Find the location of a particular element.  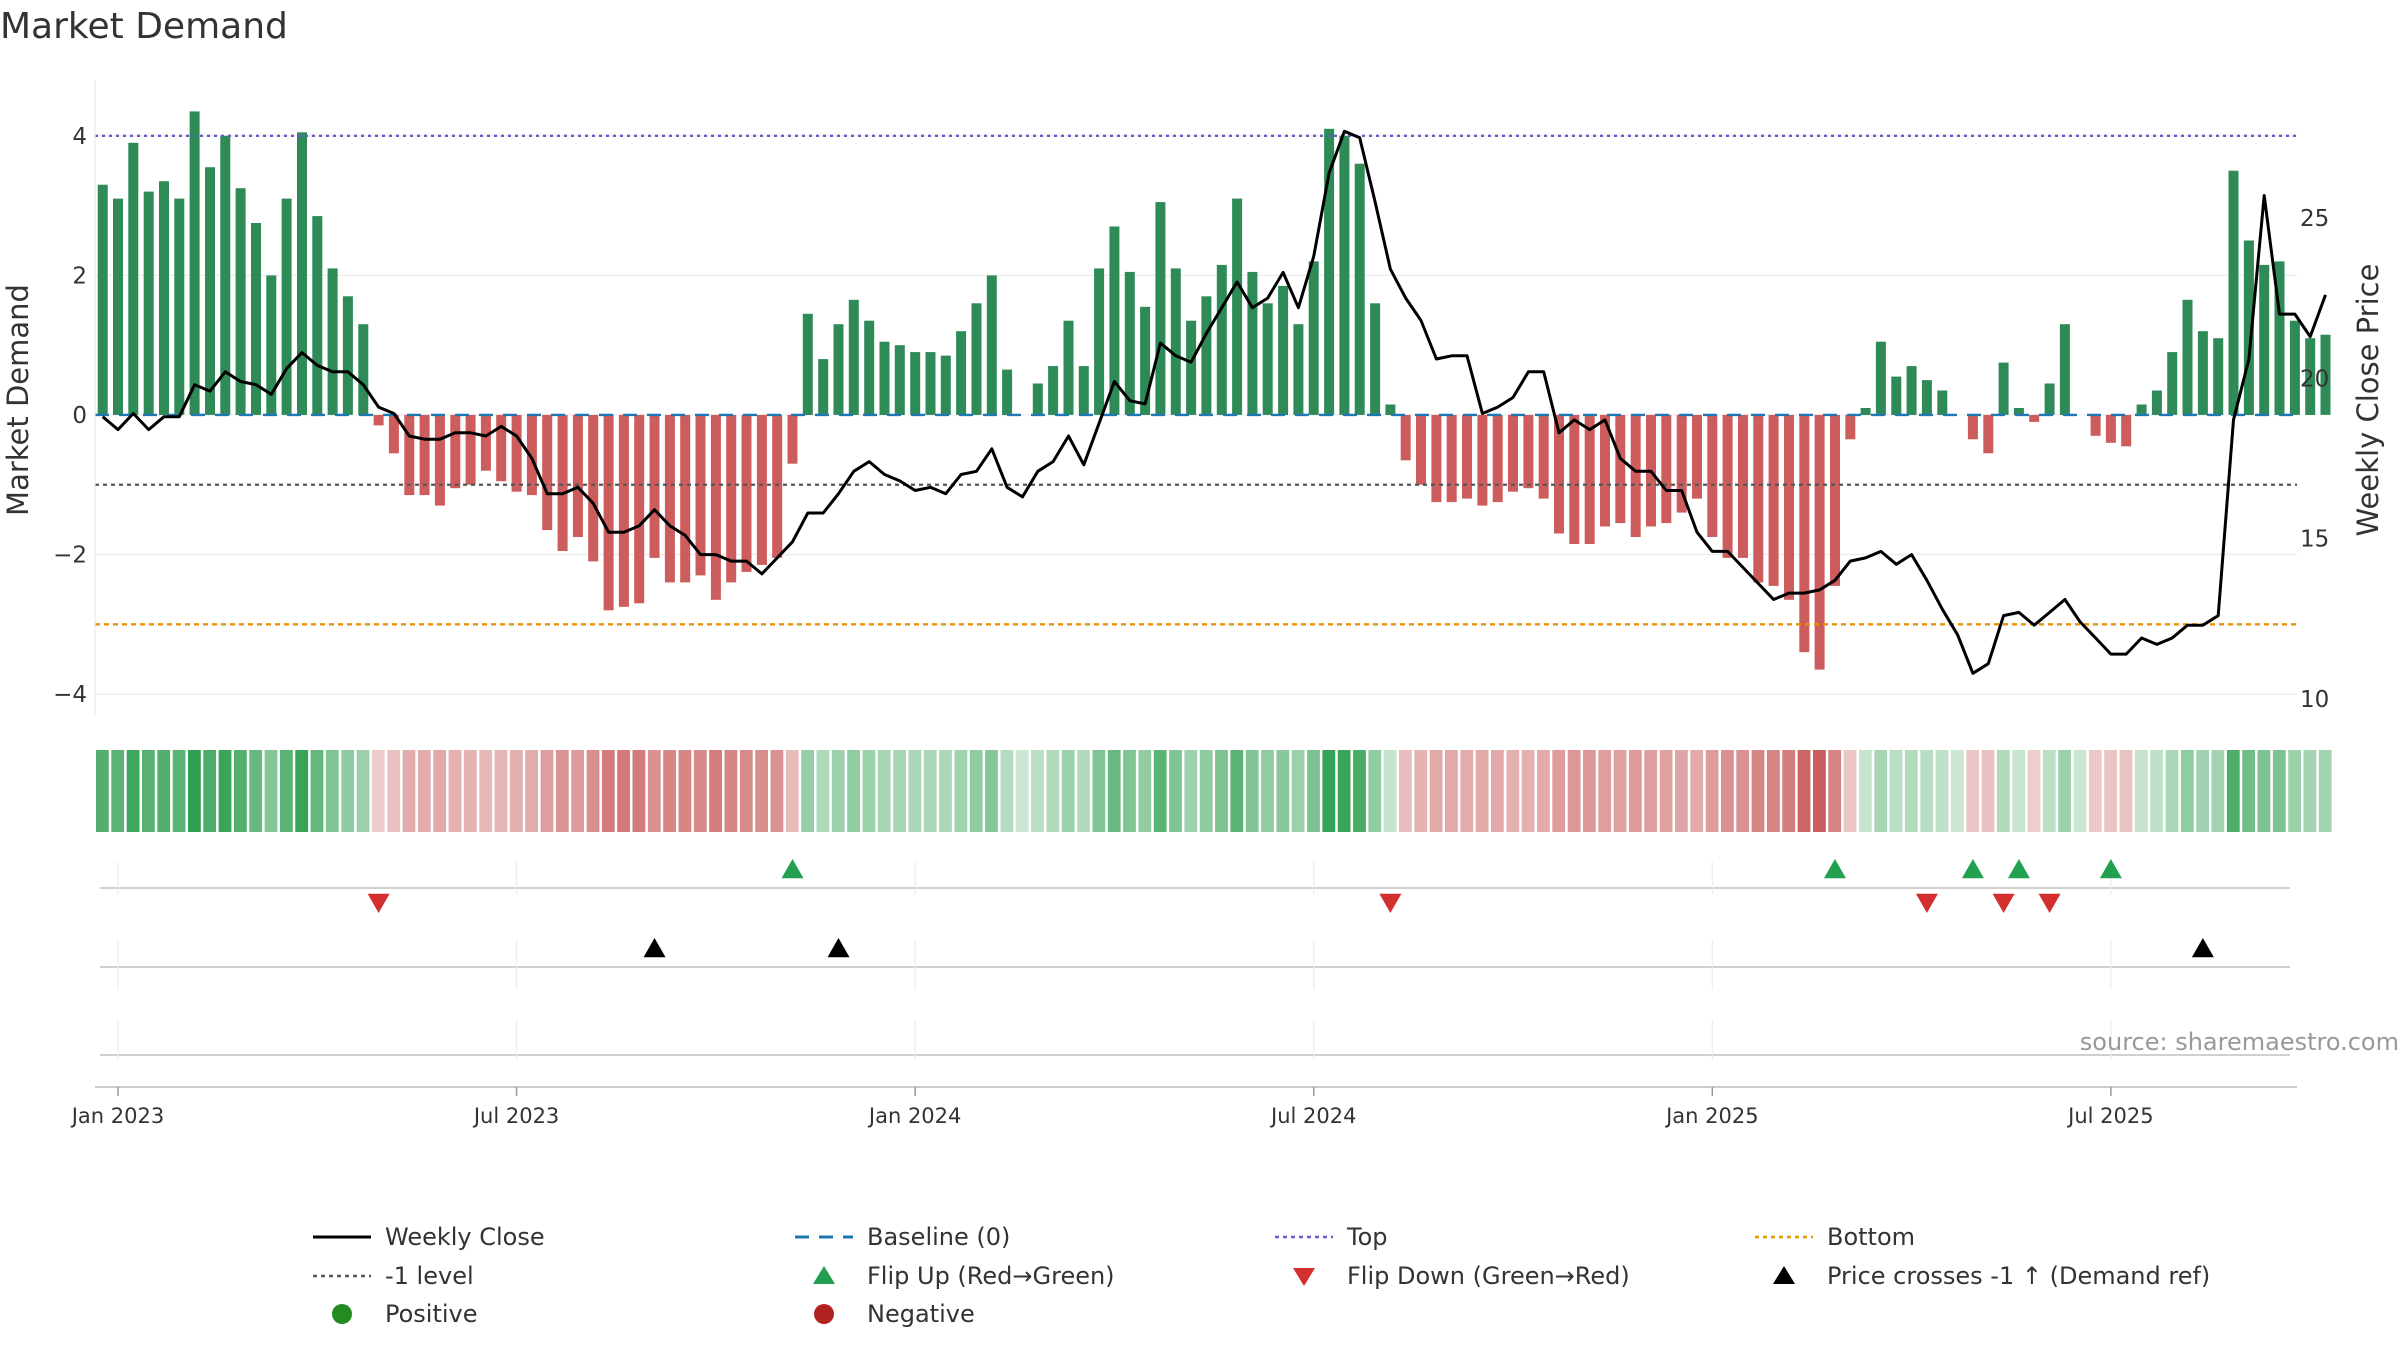

legend-swatch is located at coordinates (342, 1314).